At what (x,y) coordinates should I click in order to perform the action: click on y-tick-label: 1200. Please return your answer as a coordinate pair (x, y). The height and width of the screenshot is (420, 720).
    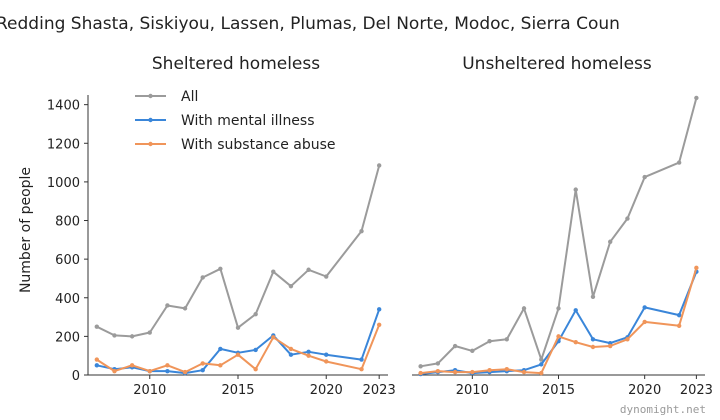
    Looking at the image, I should click on (63, 144).